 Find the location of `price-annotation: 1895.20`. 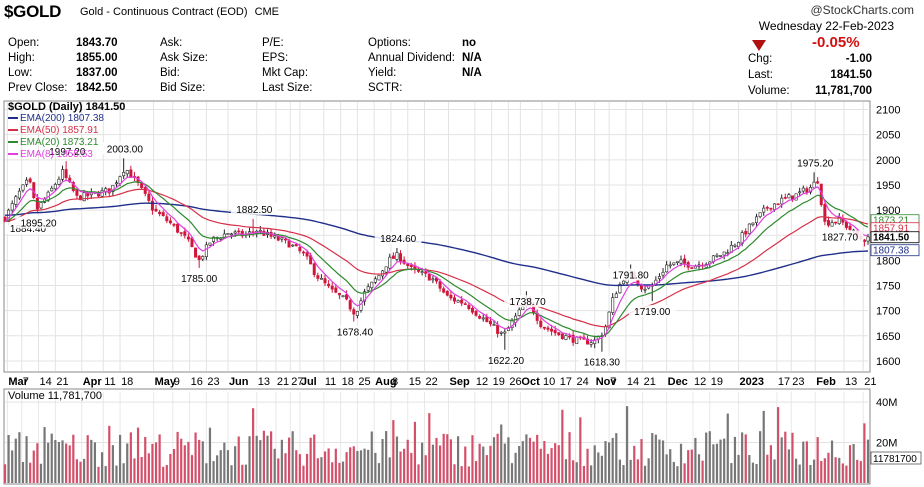

price-annotation: 1895.20 is located at coordinates (38, 224).